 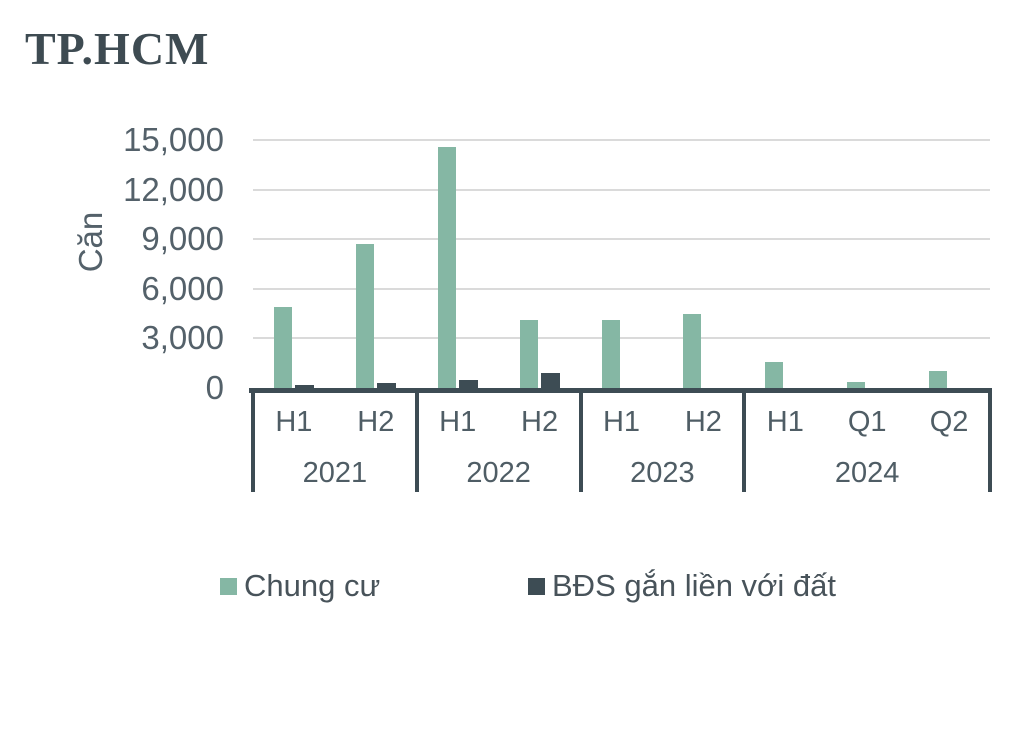 What do you see at coordinates (662, 473) in the screenshot?
I see `year-label: 2023` at bounding box center [662, 473].